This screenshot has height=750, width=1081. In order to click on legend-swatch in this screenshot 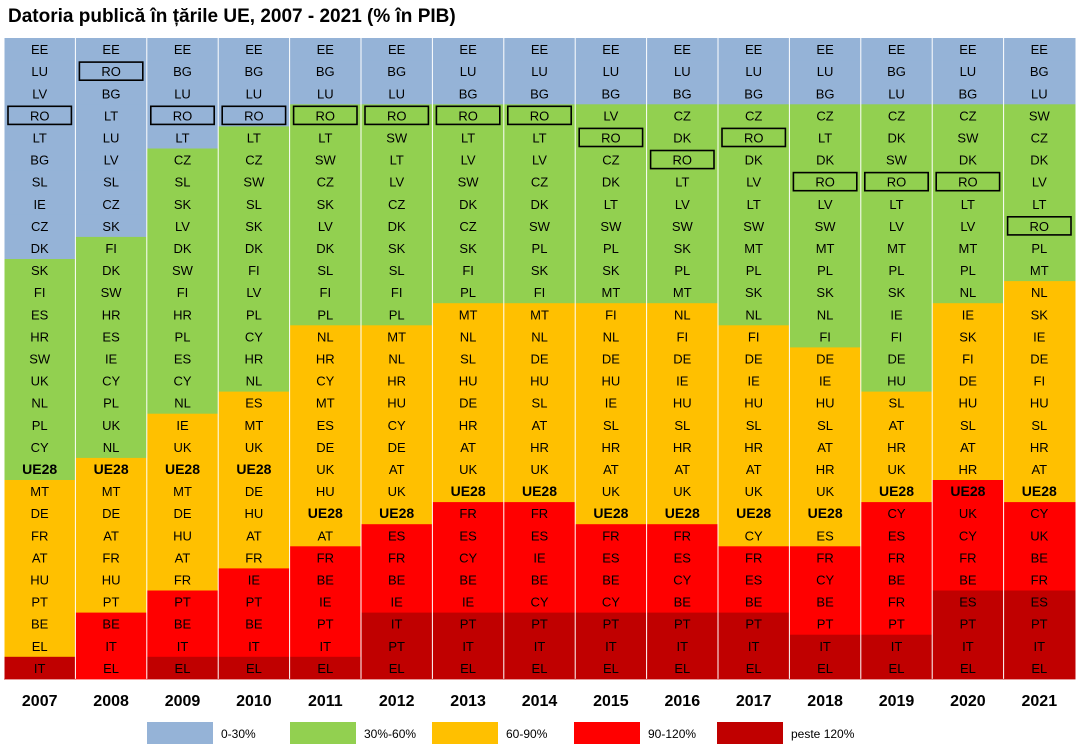, I will do `click(750, 733)`.